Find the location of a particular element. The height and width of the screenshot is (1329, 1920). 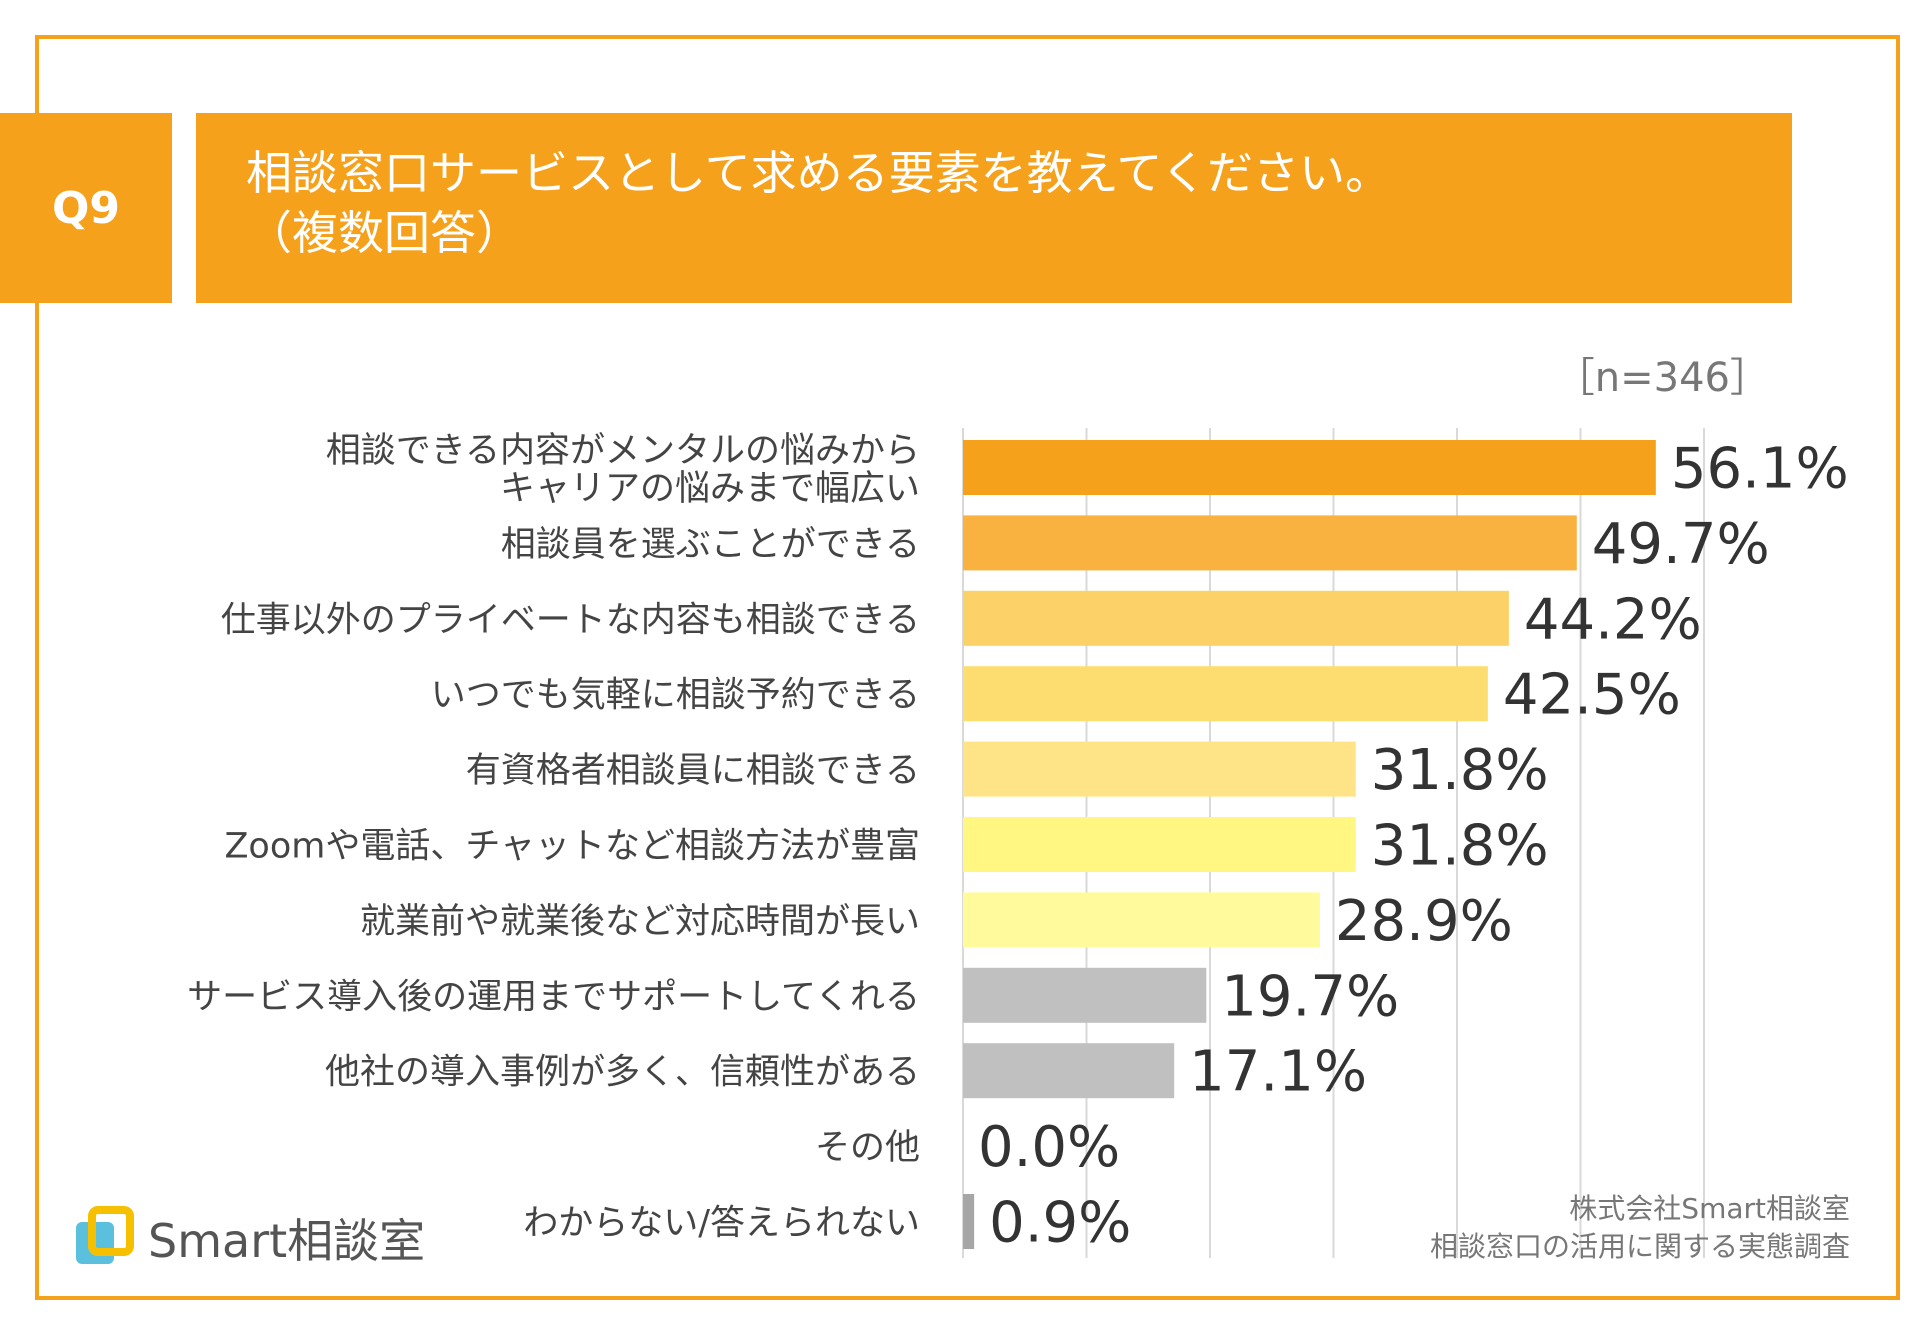

category-label: 相談員を選ぶことができる is located at coordinates (710, 545).